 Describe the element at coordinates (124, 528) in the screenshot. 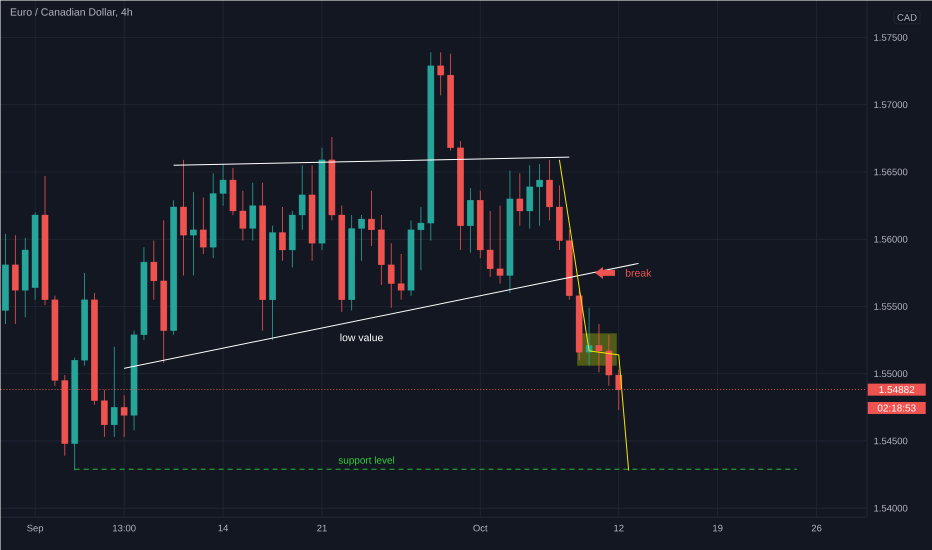

I see `x-tick-label: 13:00` at that location.